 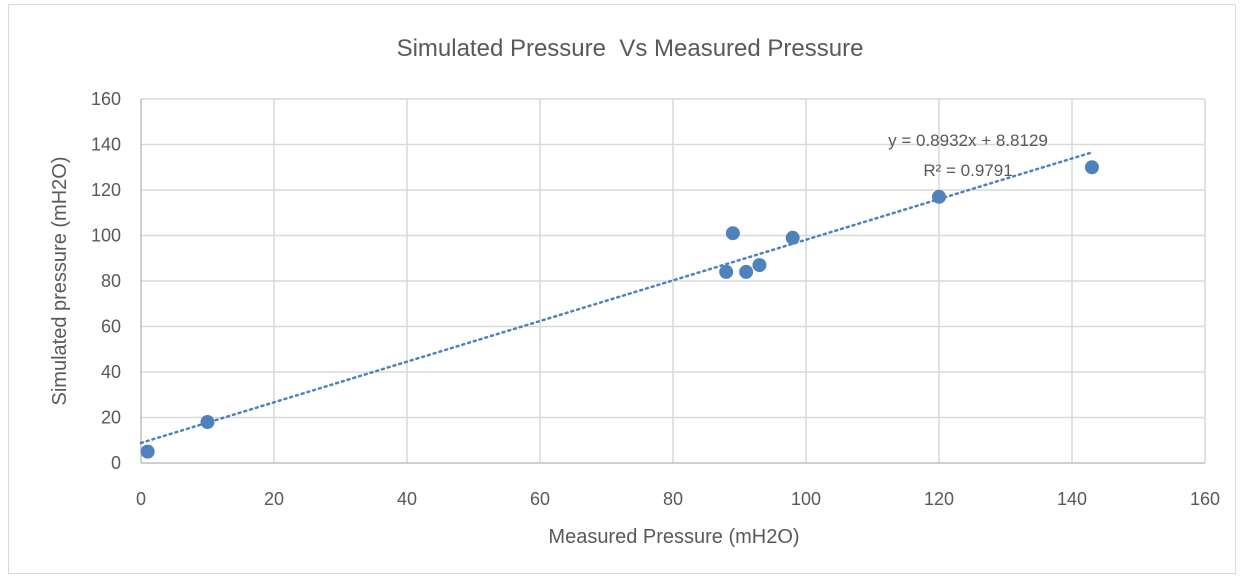 I want to click on y-tick-label: 0, so click(x=116, y=463).